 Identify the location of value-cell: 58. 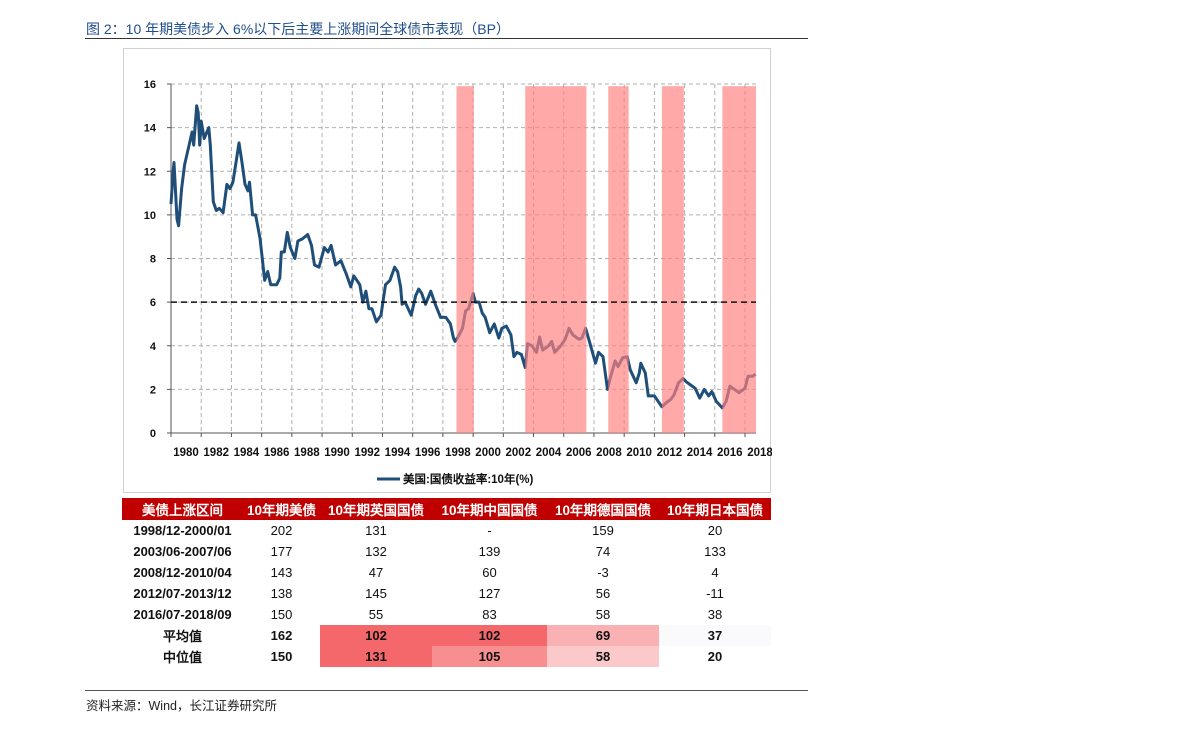
(603, 614).